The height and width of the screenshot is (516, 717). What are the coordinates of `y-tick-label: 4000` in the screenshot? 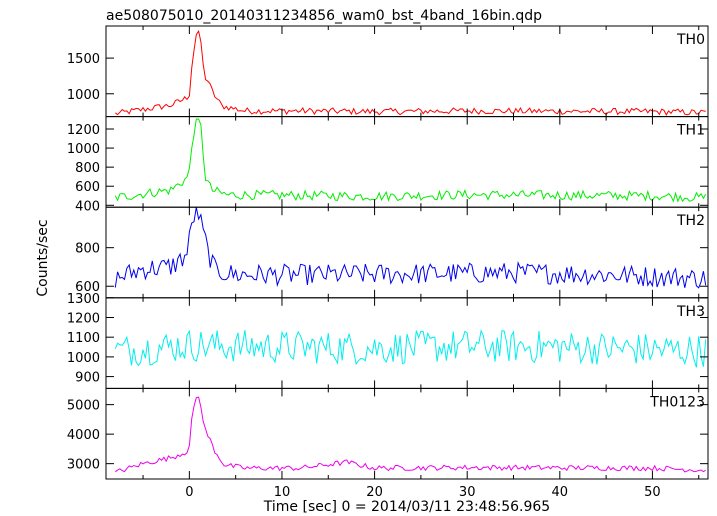 It's located at (83, 435).